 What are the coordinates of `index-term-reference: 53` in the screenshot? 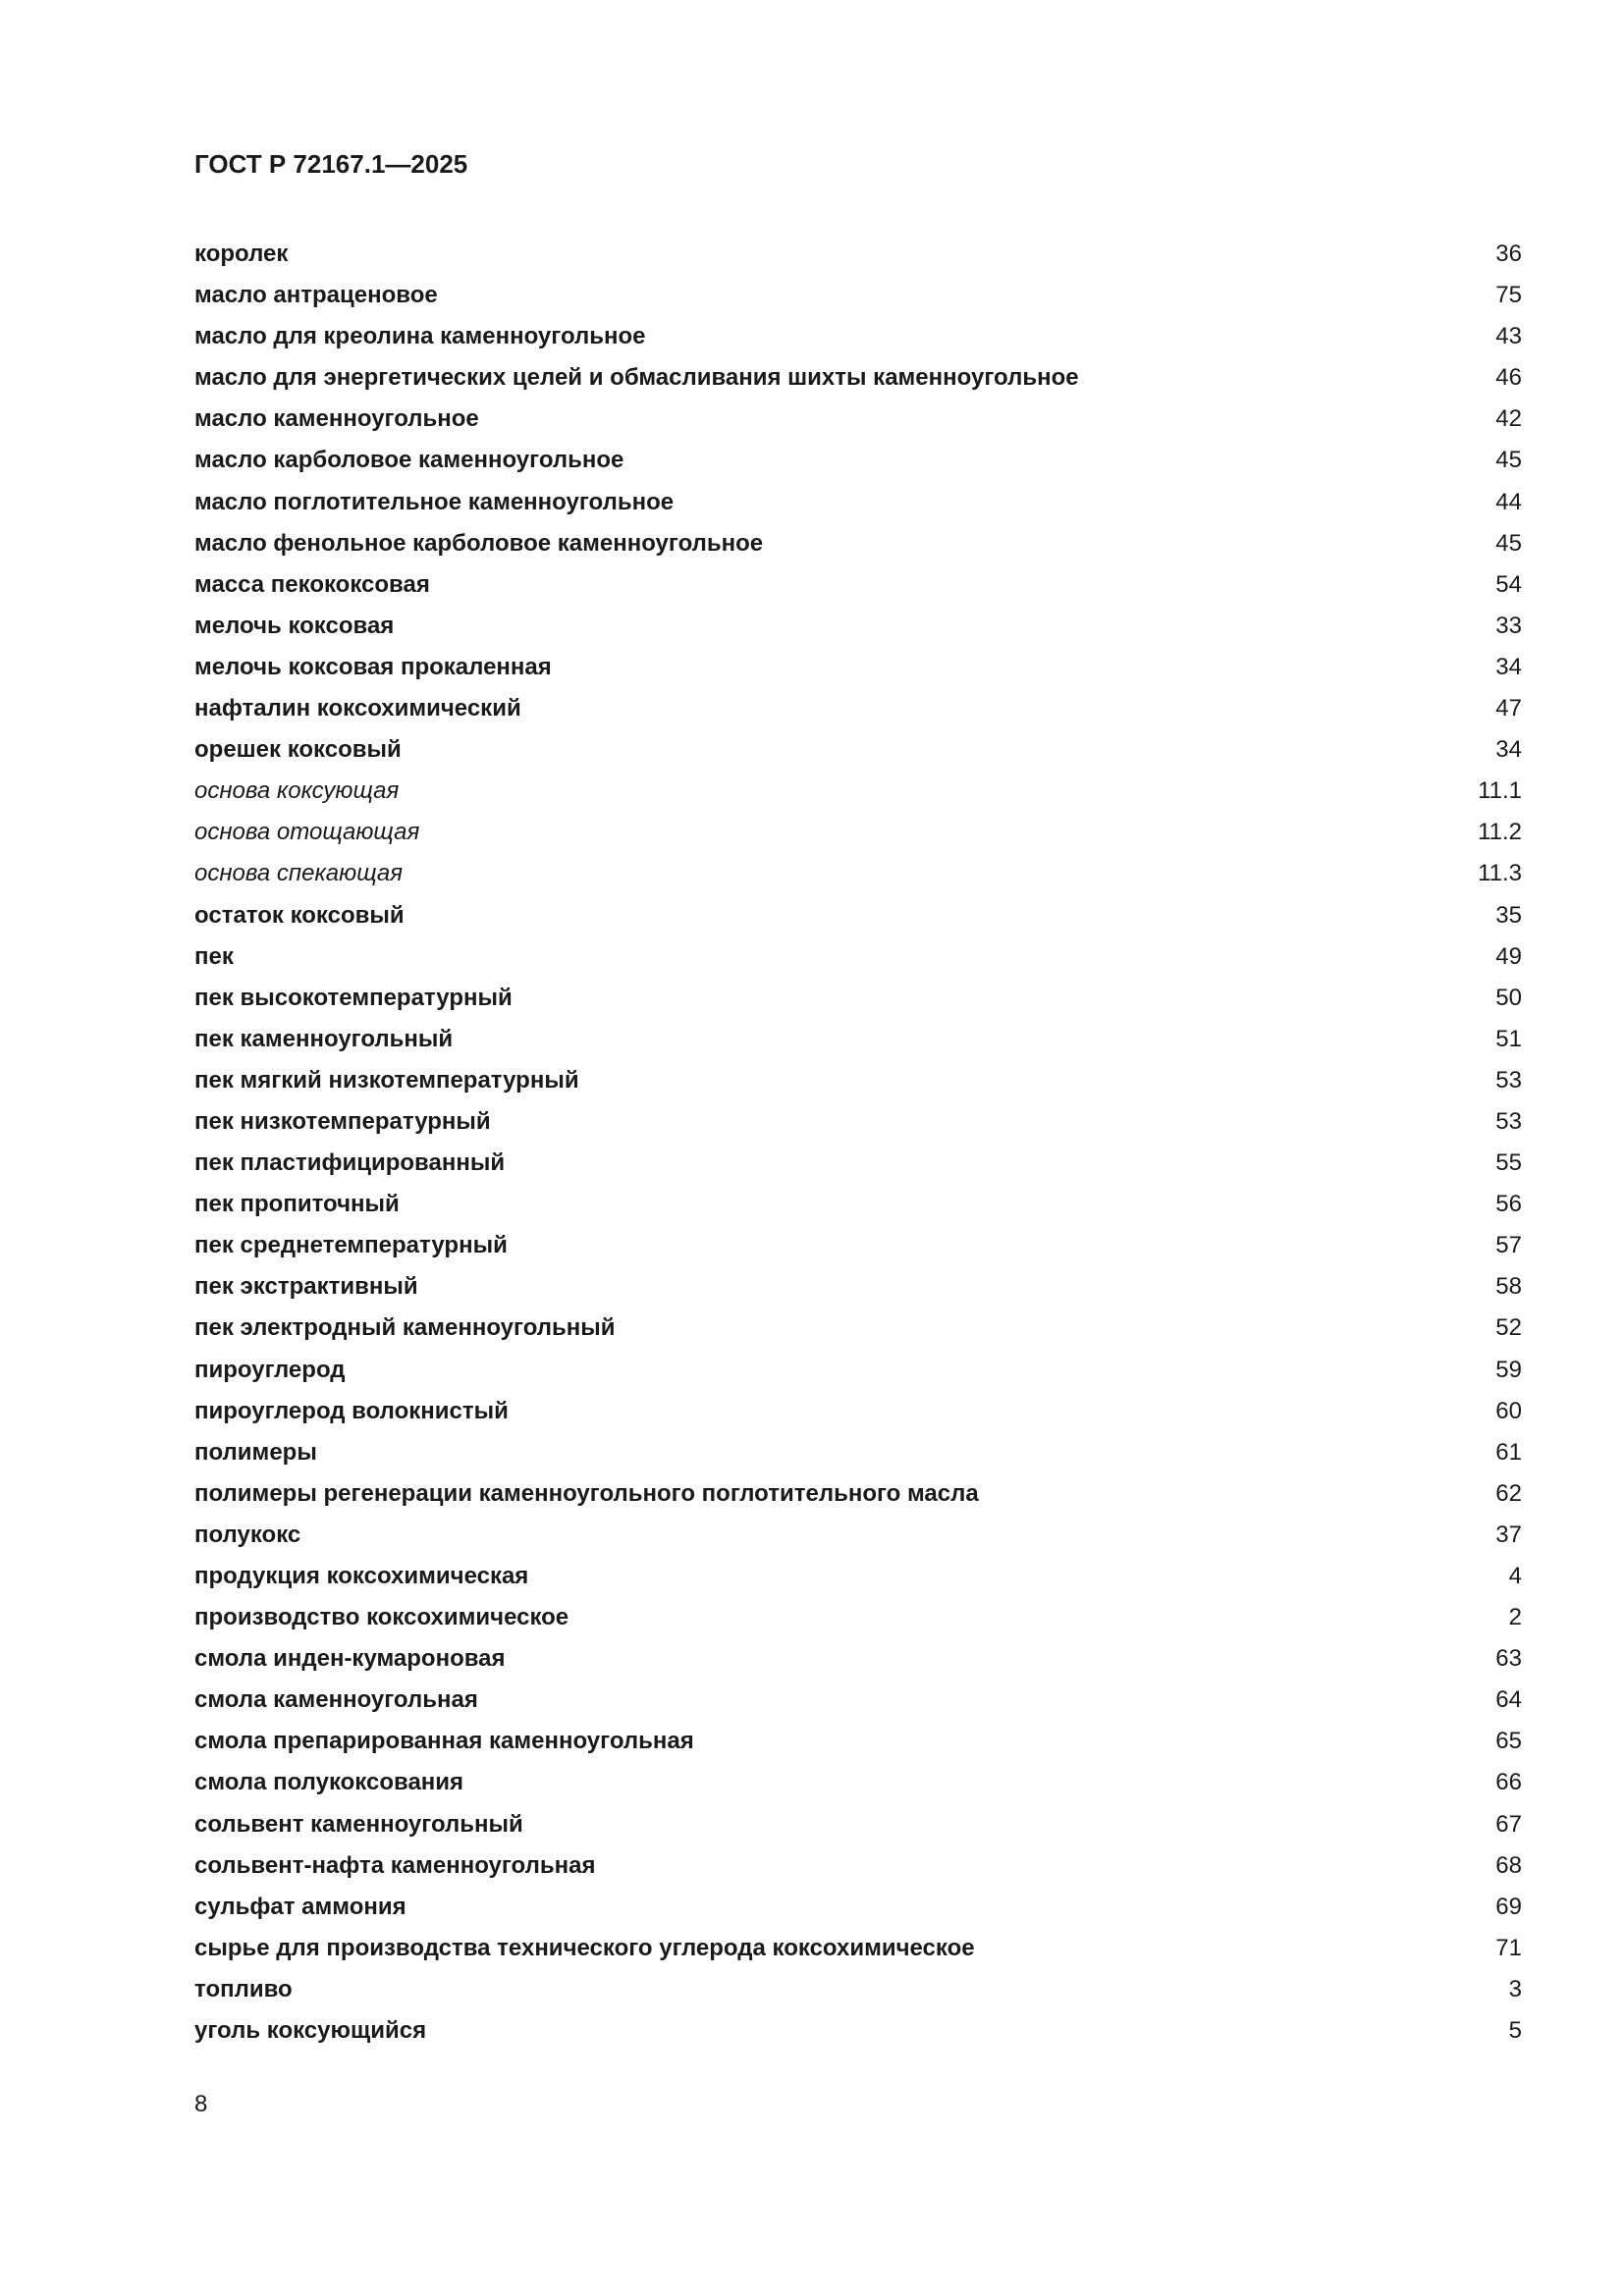 It's located at (1508, 1080).